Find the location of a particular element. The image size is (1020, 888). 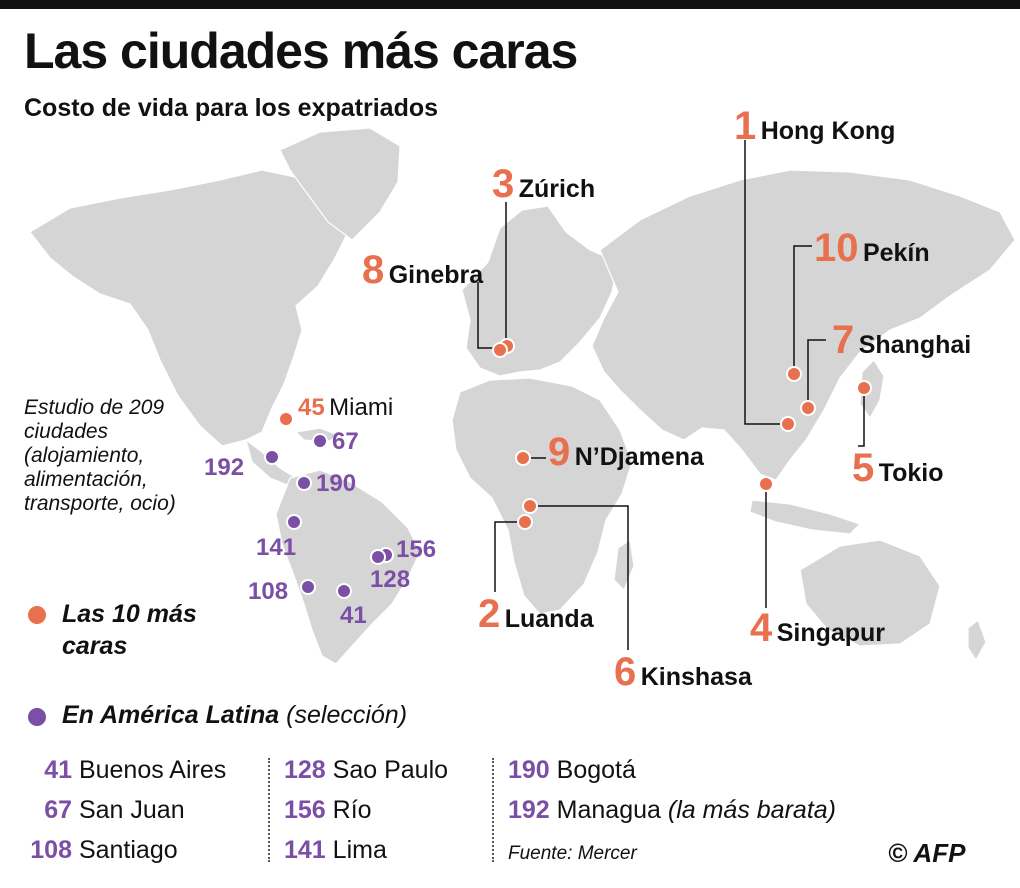

marker-ndjamena is located at coordinates (523, 458).